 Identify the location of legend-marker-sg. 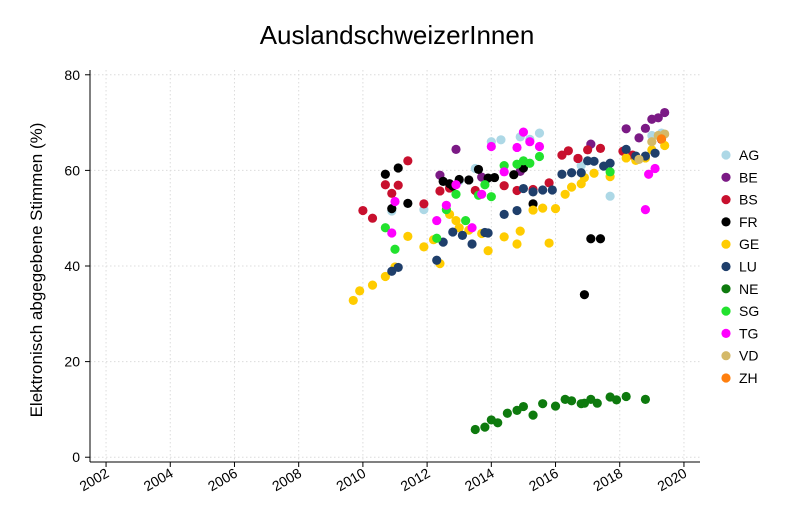
(726, 311).